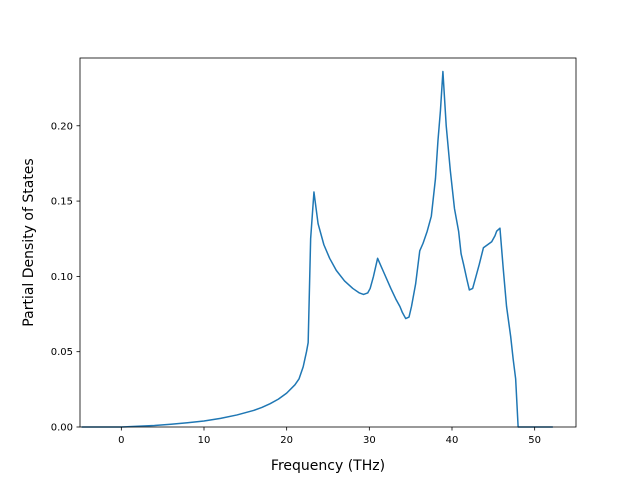  Describe the element at coordinates (62, 428) in the screenshot. I see `y-tick-label: 0.00` at that location.